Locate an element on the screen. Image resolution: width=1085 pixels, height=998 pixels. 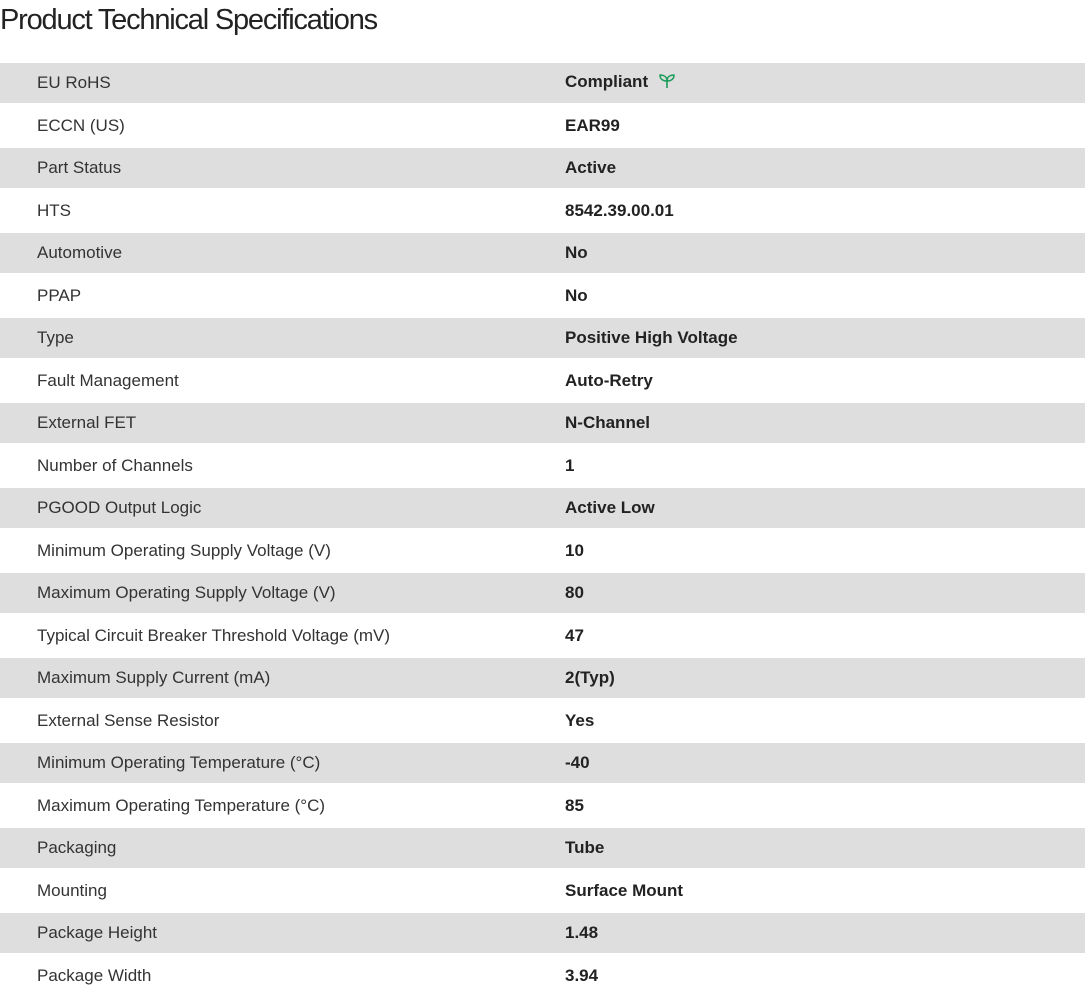
spec-row: PPAP No is located at coordinates (542, 295).